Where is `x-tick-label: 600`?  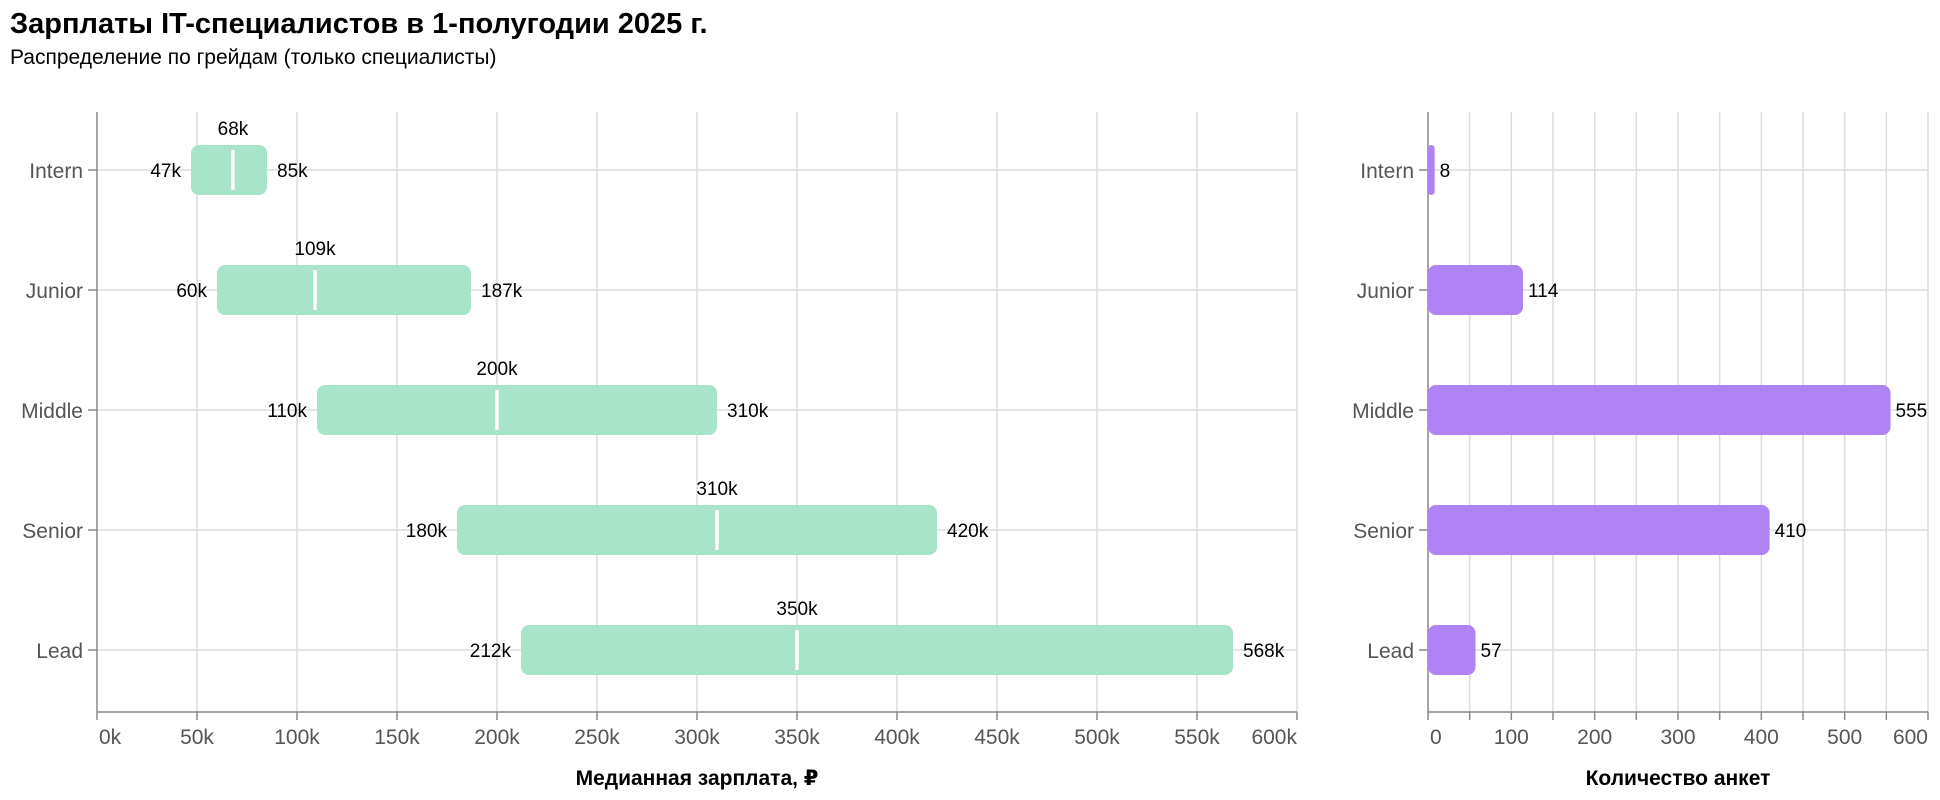
x-tick-label: 600 is located at coordinates (1910, 737).